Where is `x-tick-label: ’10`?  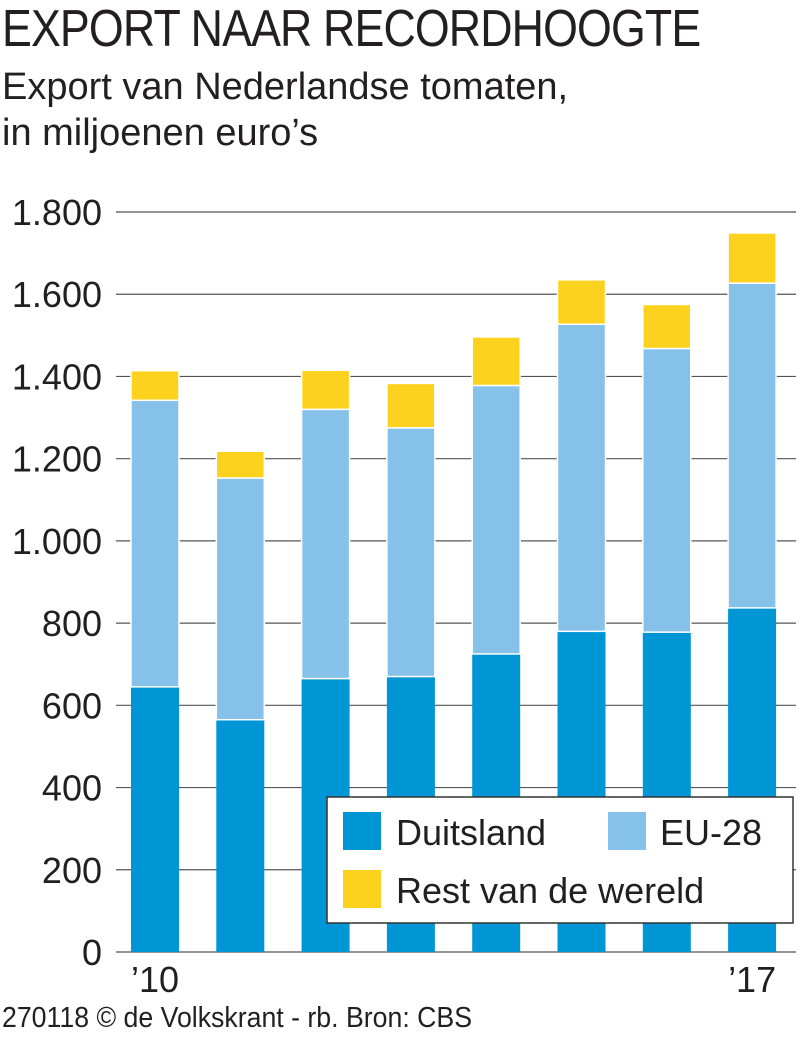 x-tick-label: ’10 is located at coordinates (155, 979).